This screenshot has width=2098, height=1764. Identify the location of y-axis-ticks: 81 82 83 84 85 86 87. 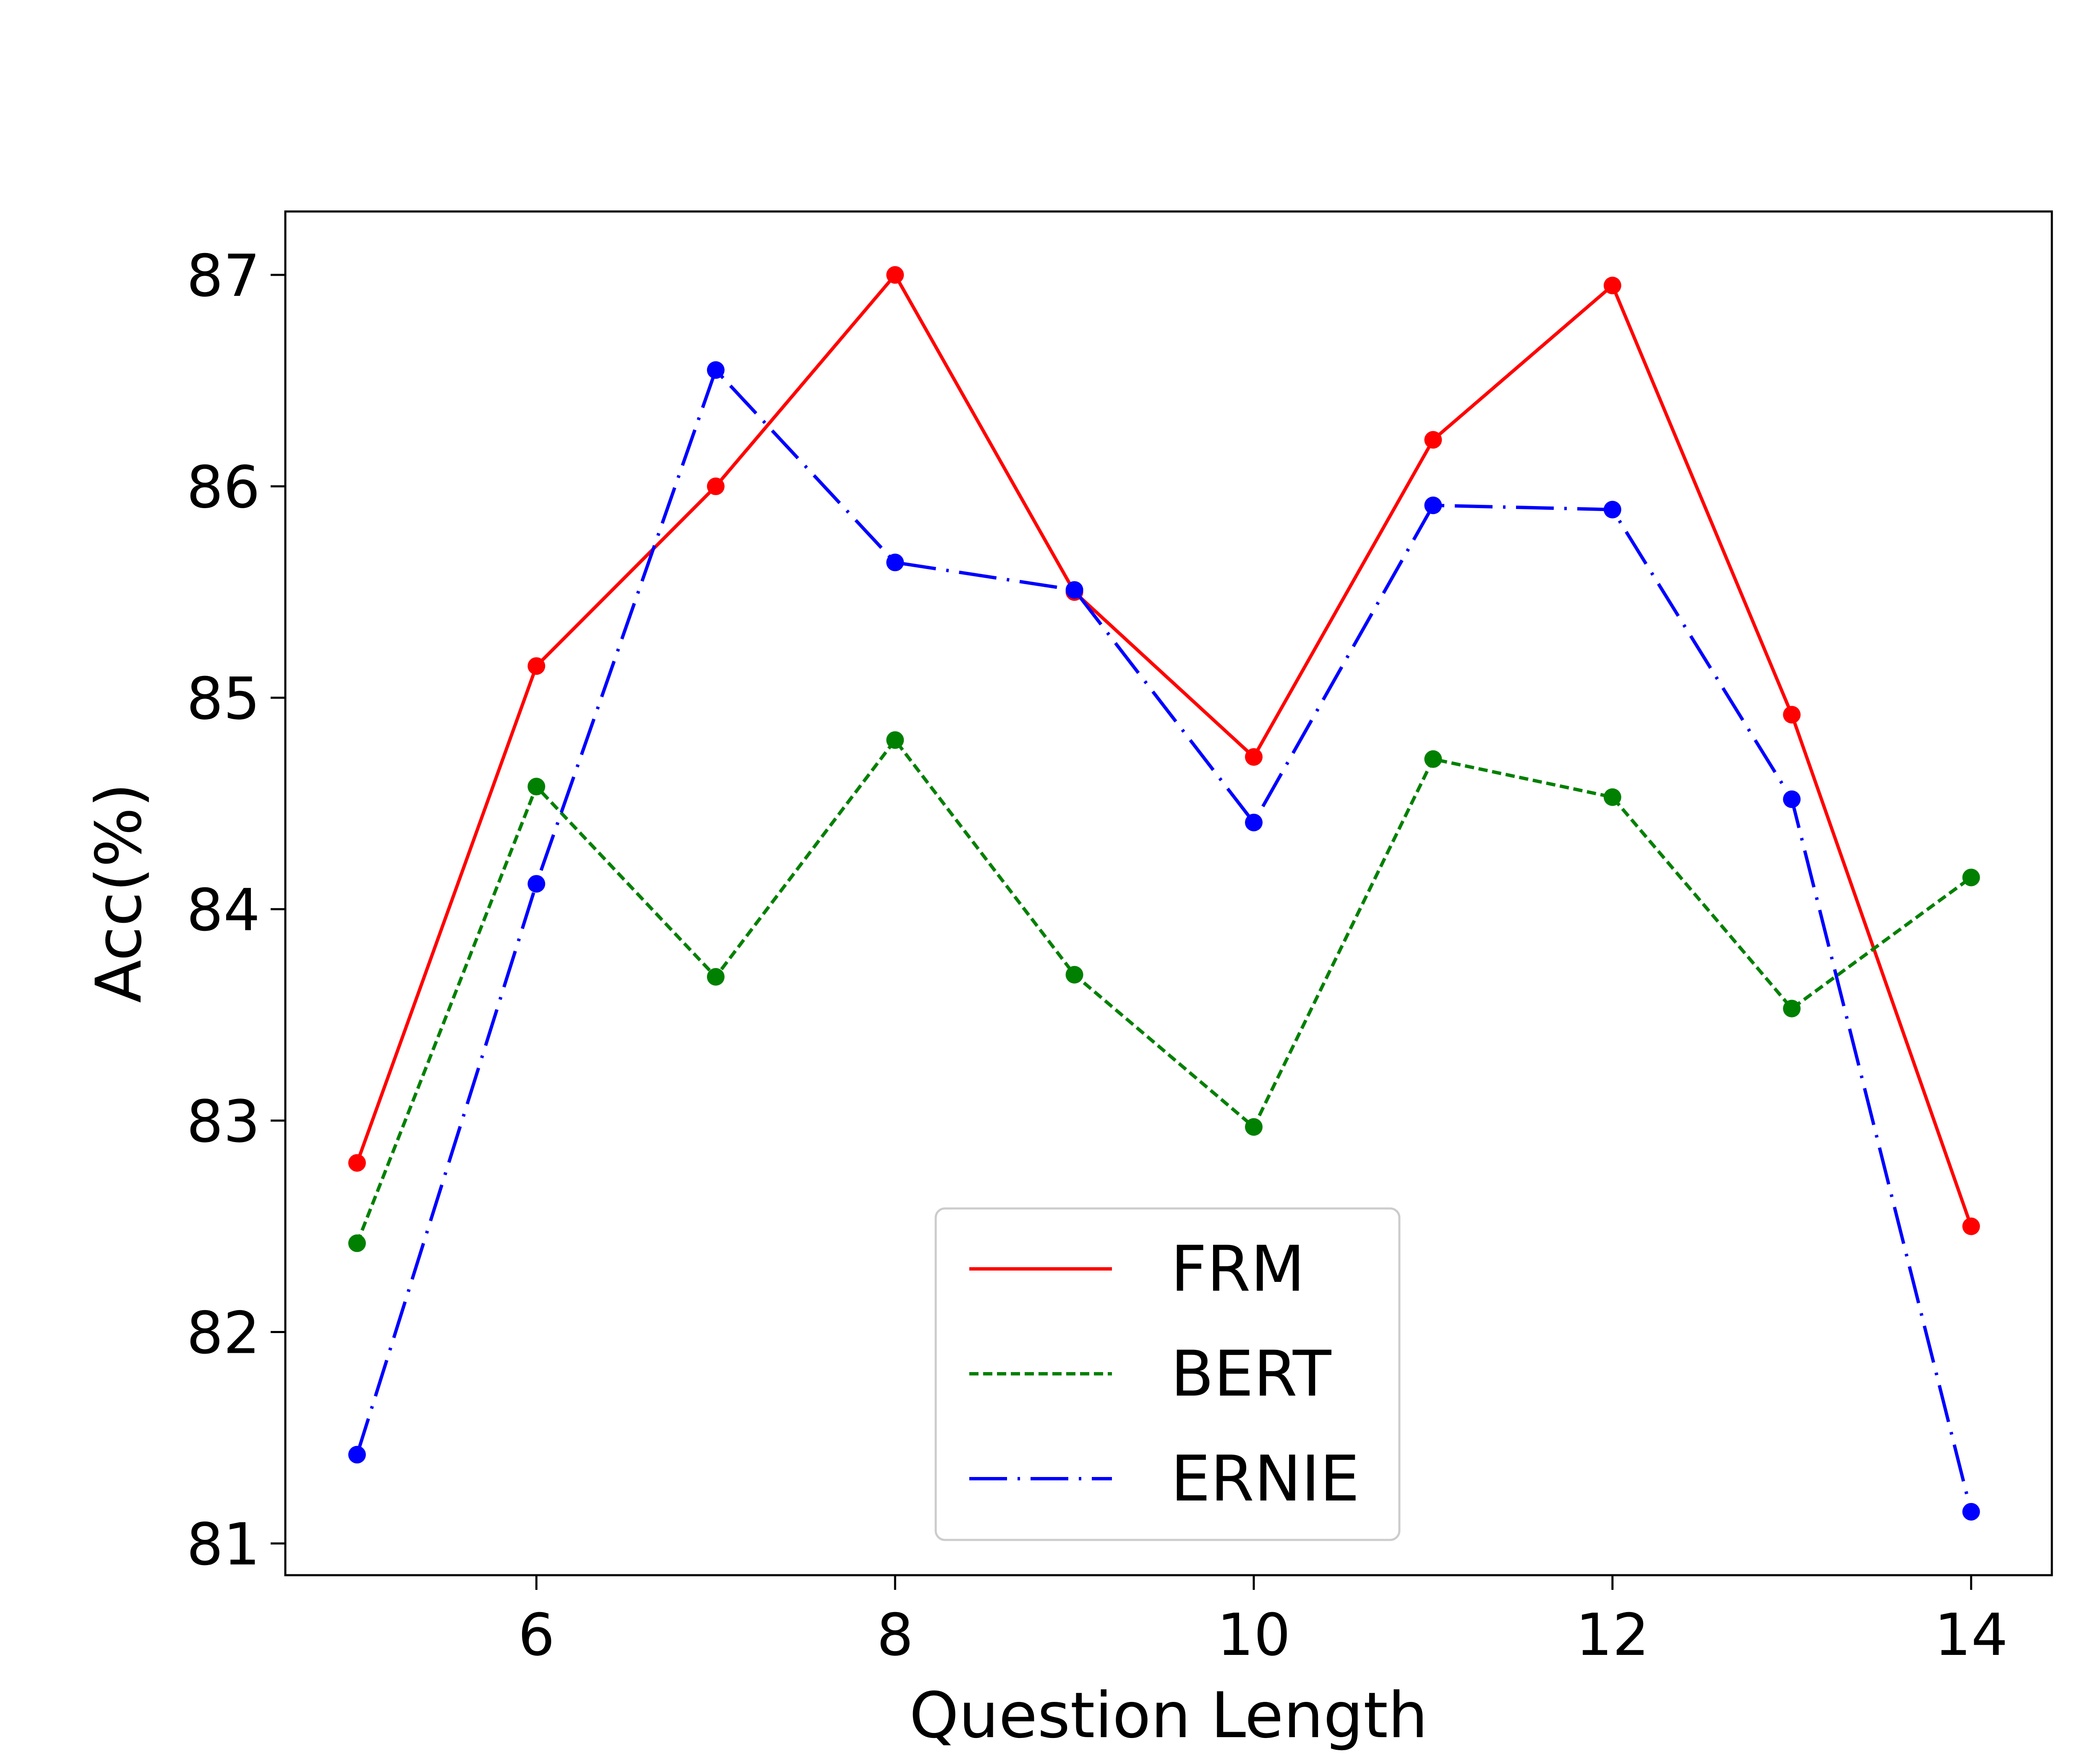
(235, 910).